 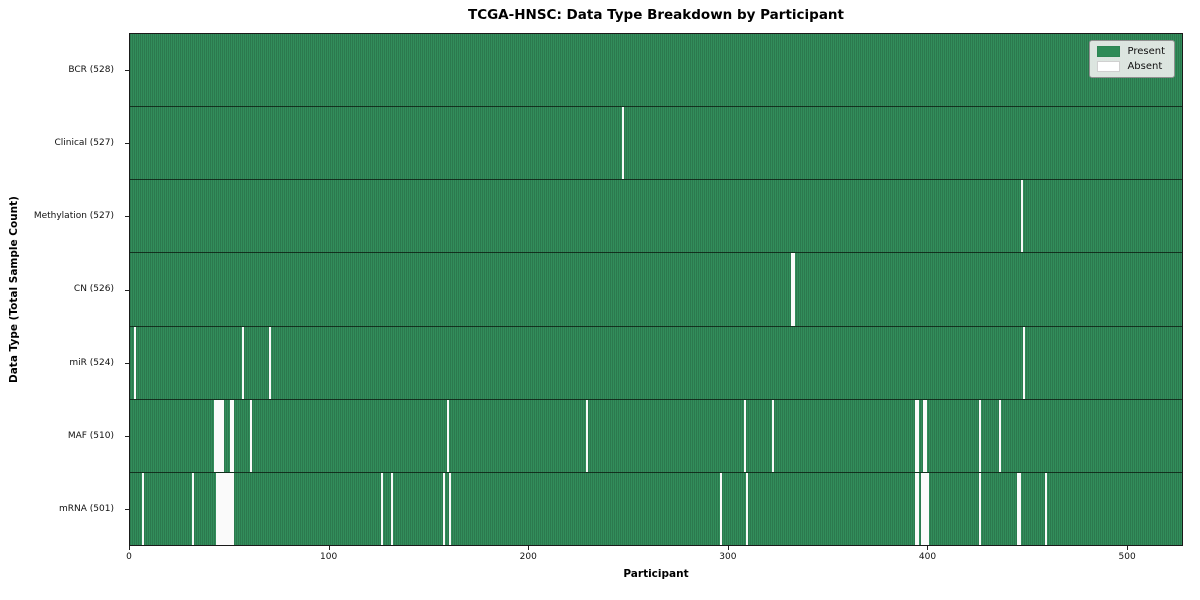 What do you see at coordinates (656, 143) in the screenshot?
I see `heatmap-row-clinical` at bounding box center [656, 143].